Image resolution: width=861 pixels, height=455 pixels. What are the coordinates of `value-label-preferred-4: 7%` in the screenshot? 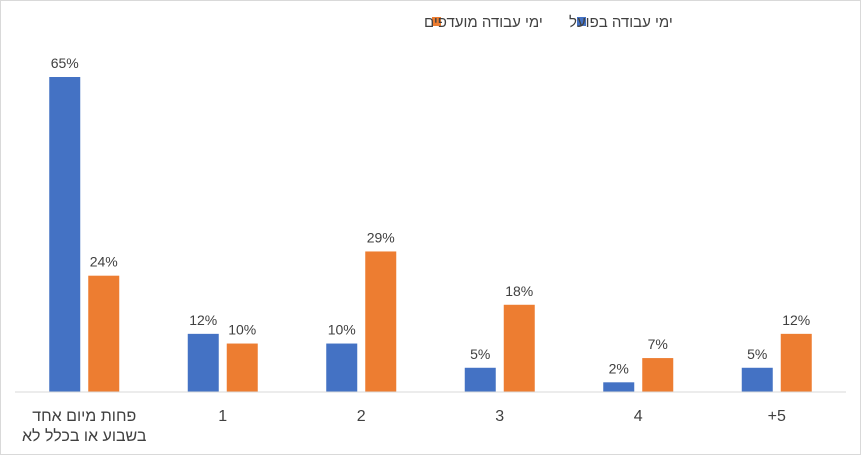 It's located at (658, 344).